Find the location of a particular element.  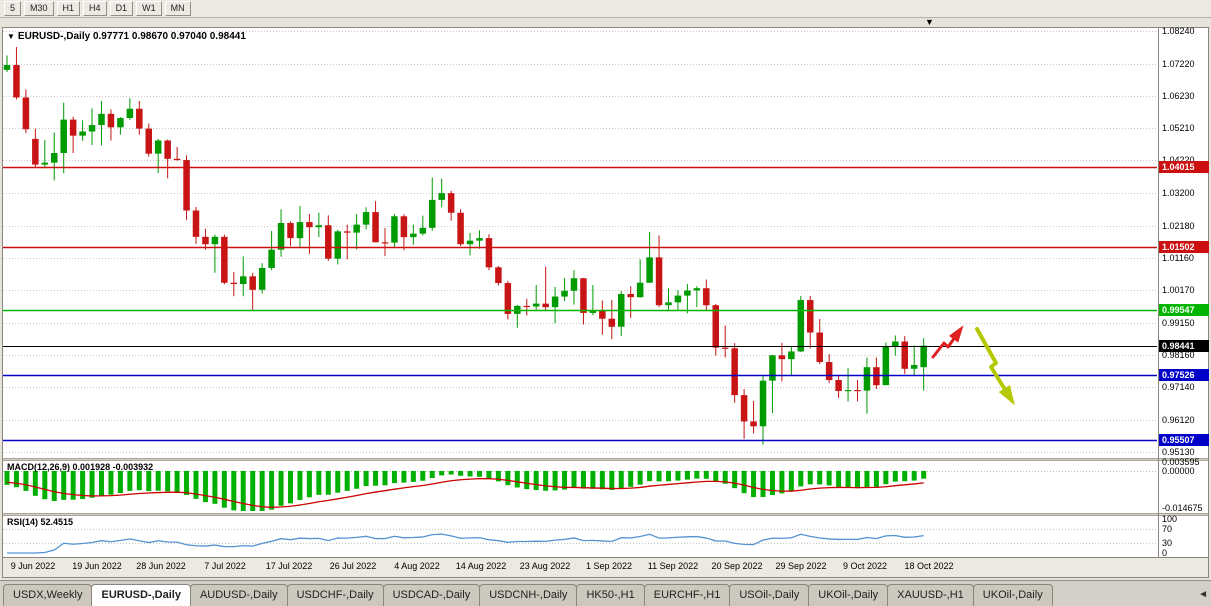

symbol-tab-usdx-weekly: USDX,Weekly is located at coordinates (48, 595).